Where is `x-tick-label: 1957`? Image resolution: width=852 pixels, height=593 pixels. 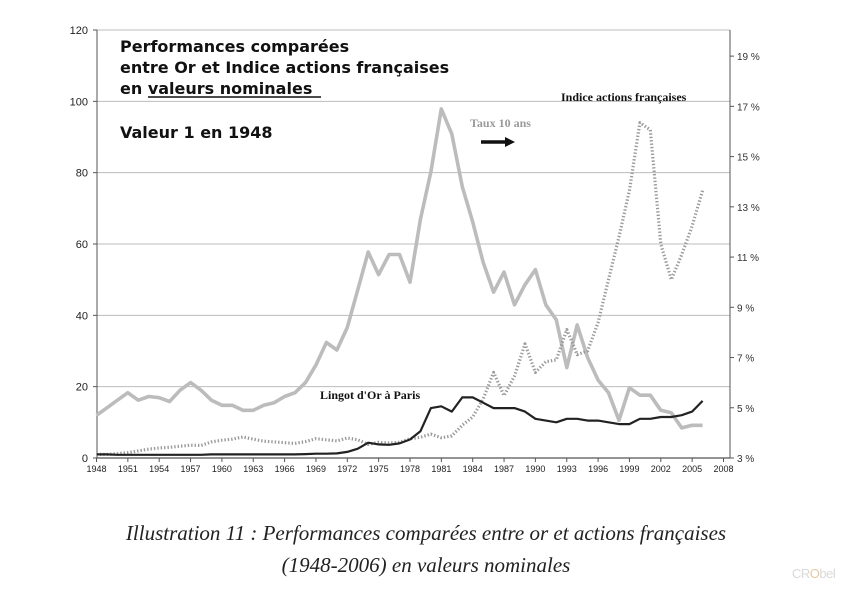 x-tick-label: 1957 is located at coordinates (191, 469).